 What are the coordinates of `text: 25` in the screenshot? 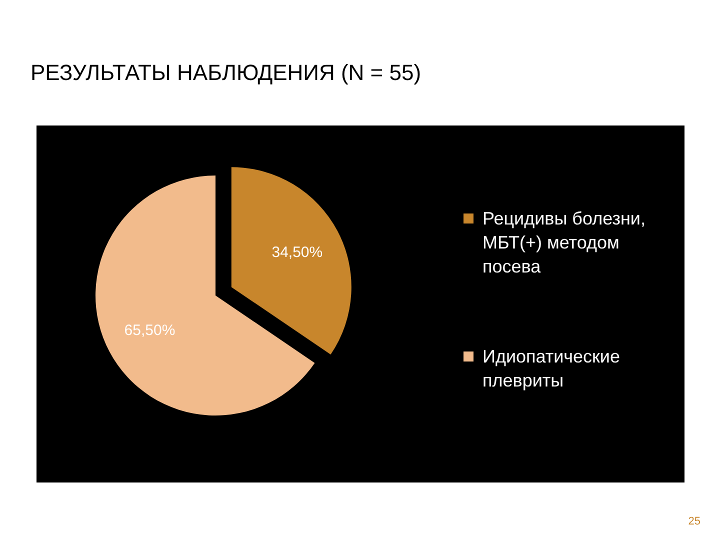 It's located at (694, 522).